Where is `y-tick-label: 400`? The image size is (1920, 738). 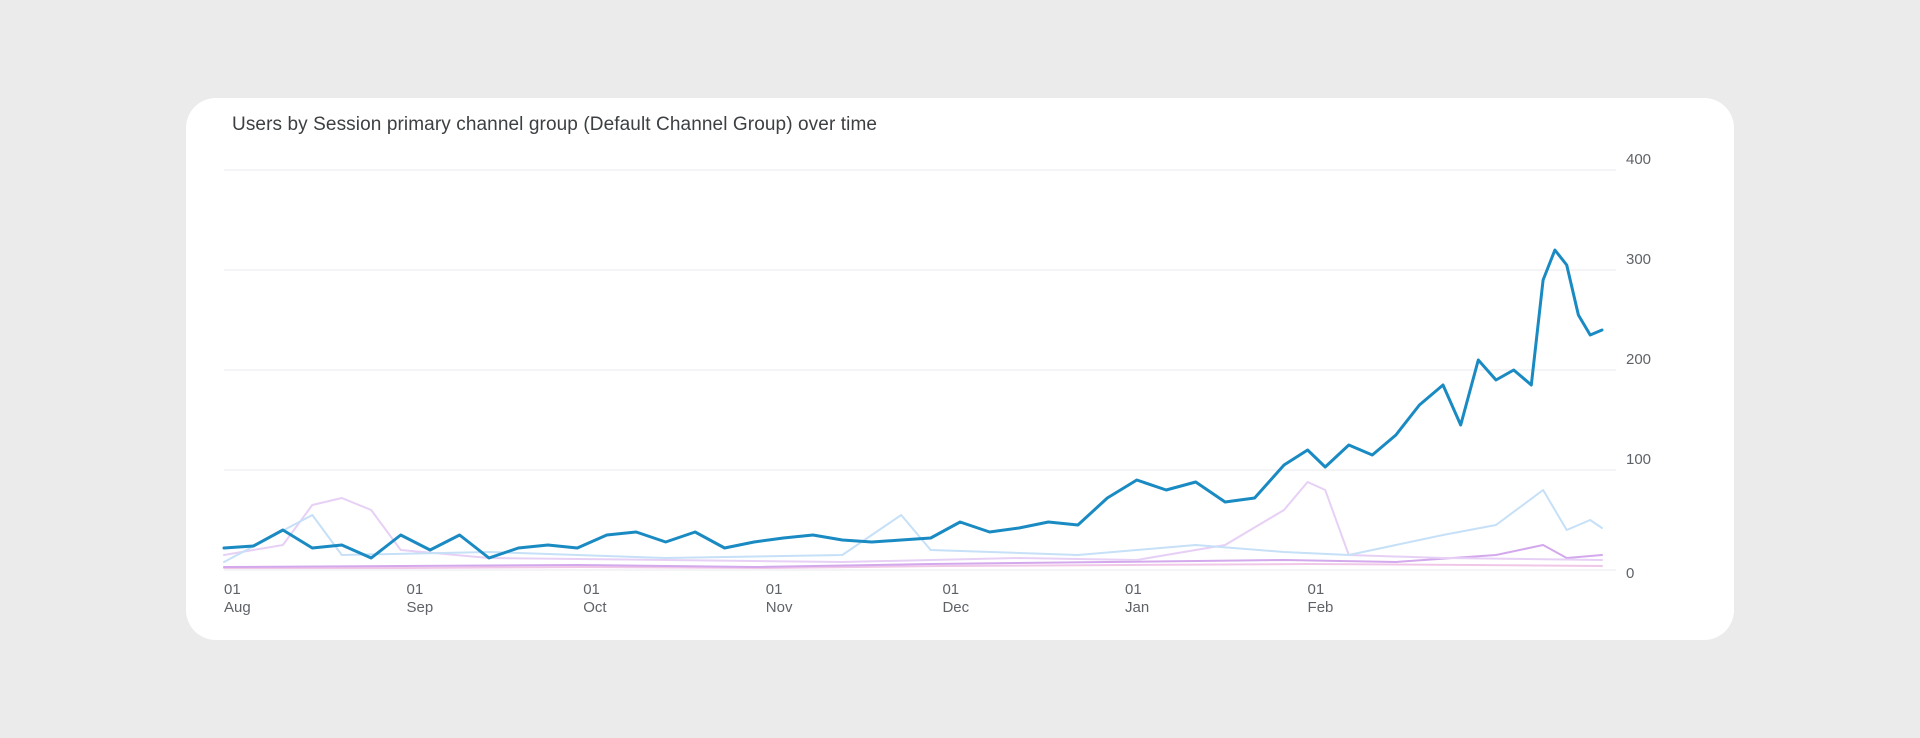
y-tick-label: 400 is located at coordinates (1638, 159).